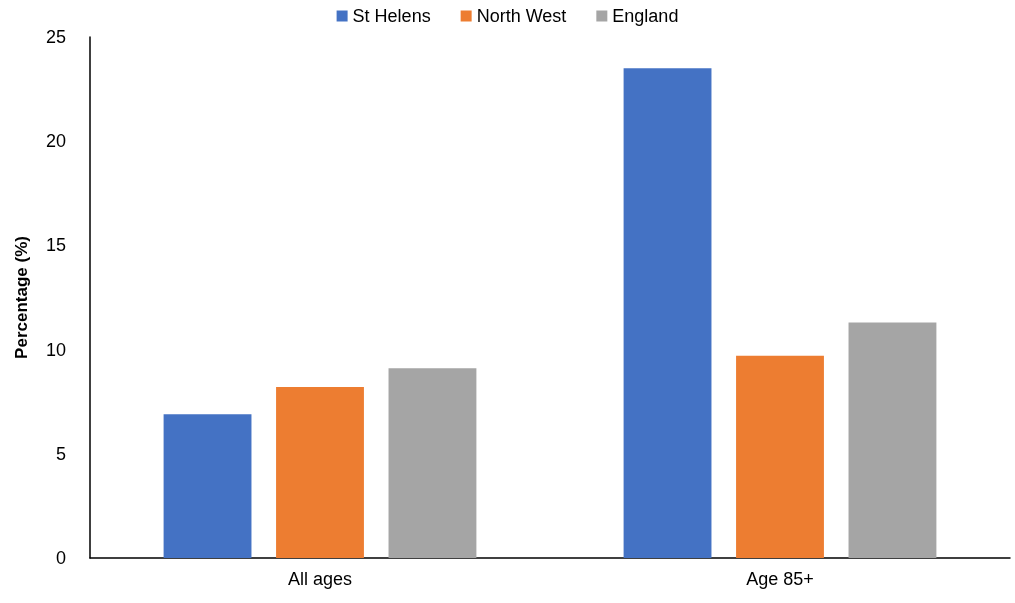 This screenshot has width=1015, height=603. I want to click on legend-label: England, so click(645, 16).